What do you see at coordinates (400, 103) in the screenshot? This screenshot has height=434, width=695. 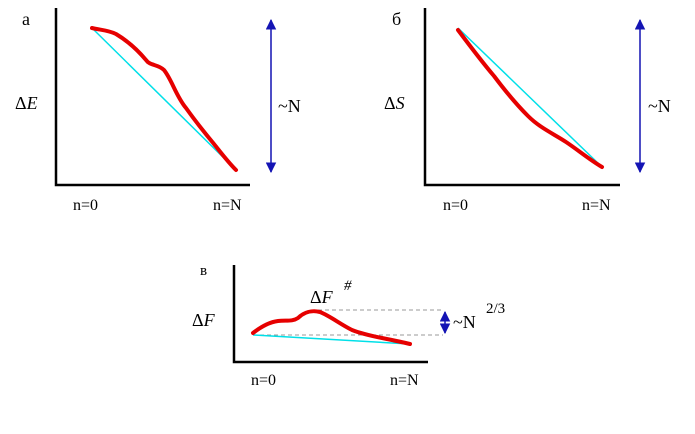 I see `panel-b-y-var: S` at bounding box center [400, 103].